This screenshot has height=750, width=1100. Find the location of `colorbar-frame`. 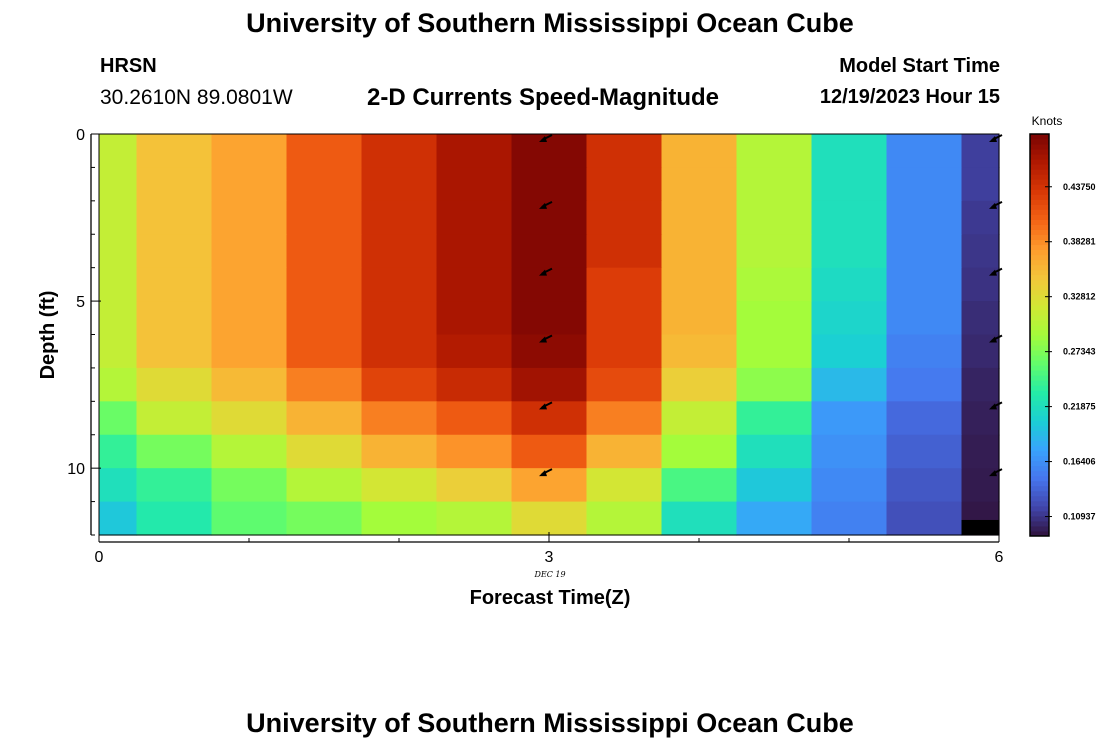

colorbar-frame is located at coordinates (1039, 335).